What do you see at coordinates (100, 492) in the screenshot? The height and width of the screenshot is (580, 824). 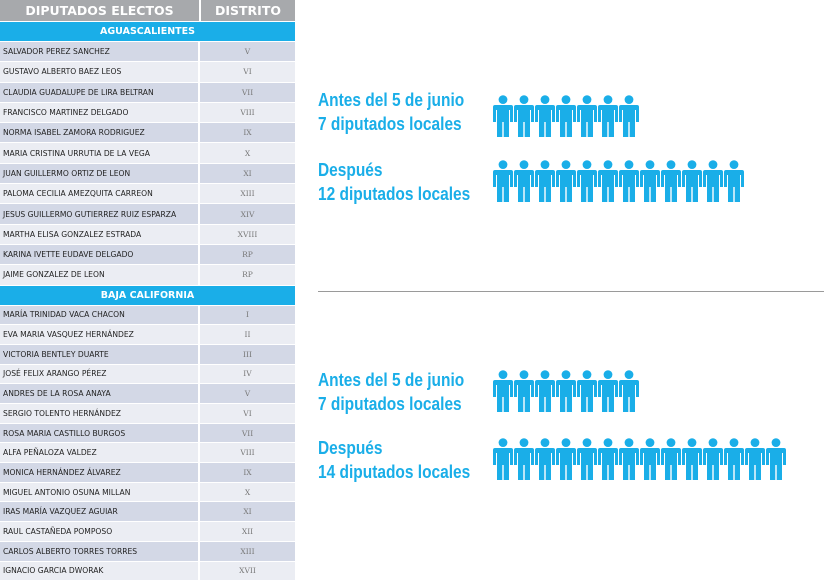 I see `deputy-name: MIGUEL ANTONIO OSUNA MILLAN` at bounding box center [100, 492].